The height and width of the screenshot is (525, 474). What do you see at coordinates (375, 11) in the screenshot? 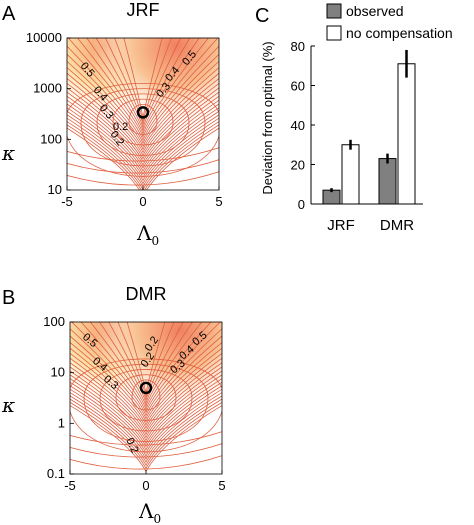
I see `legend-label-observed: observed` at bounding box center [375, 11].